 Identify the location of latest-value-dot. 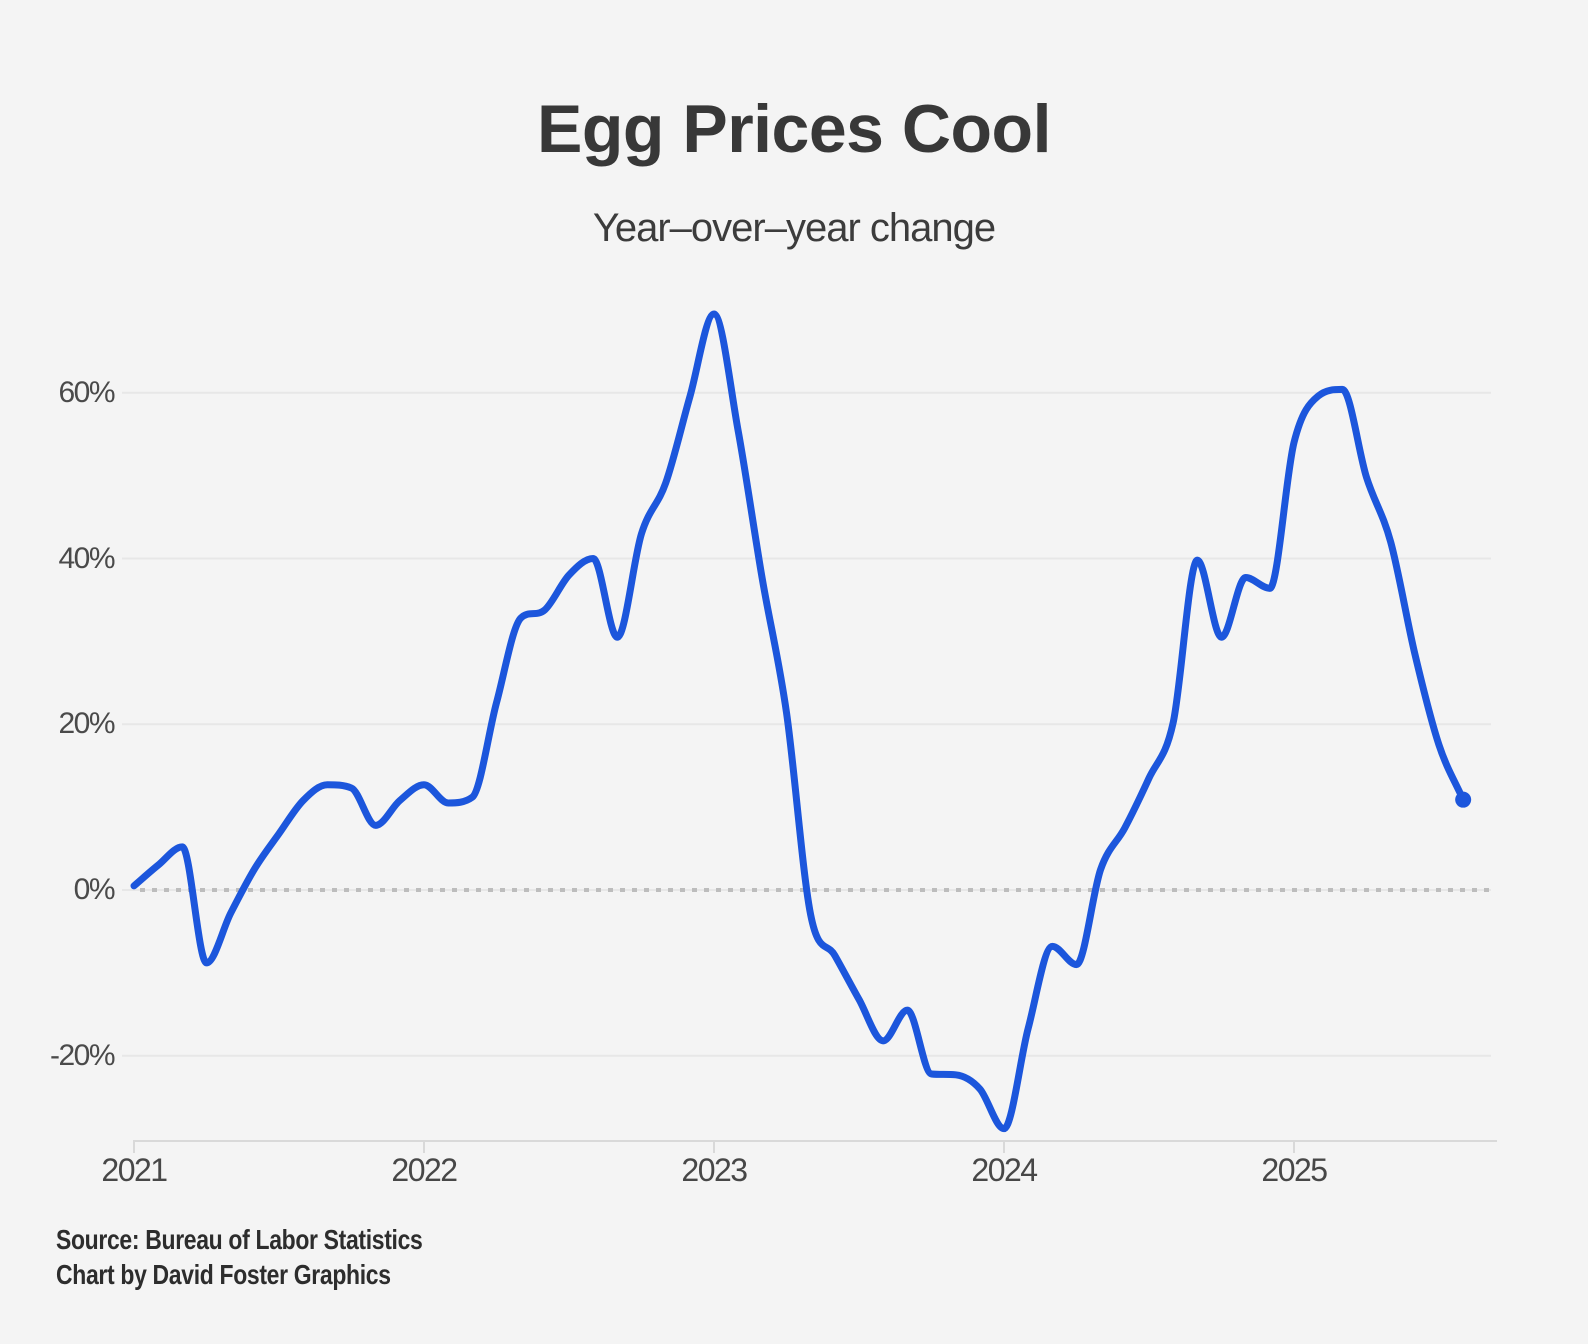
(1463, 799).